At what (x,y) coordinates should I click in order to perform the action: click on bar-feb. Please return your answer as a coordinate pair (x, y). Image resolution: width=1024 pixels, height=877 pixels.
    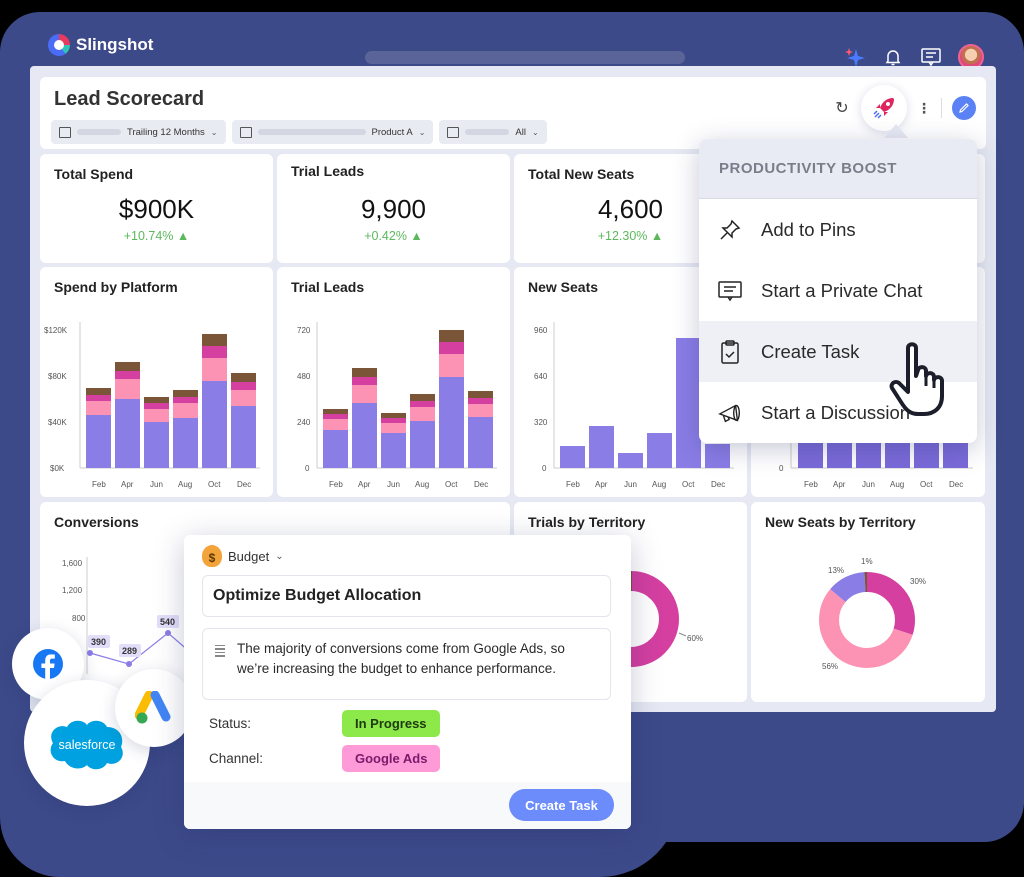
    Looking at the image, I should click on (98, 428).